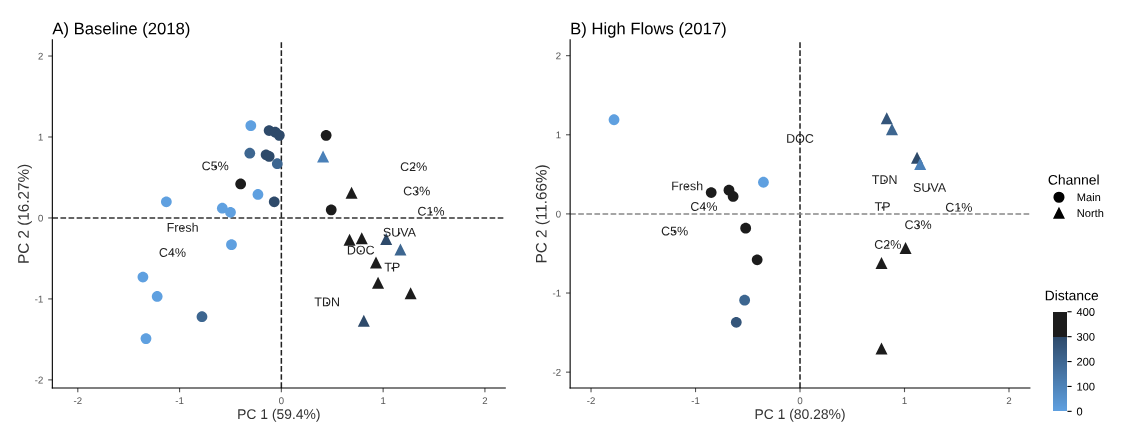 Image resolution: width=1138 pixels, height=433 pixels. Describe the element at coordinates (1073, 179) in the screenshot. I see `legend-title: Channel` at that location.